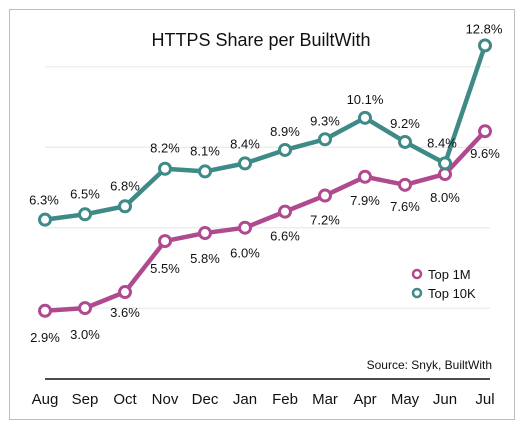 This screenshot has width=523, height=429. Describe the element at coordinates (44, 200) in the screenshot. I see `data-label: 6.3%` at that location.